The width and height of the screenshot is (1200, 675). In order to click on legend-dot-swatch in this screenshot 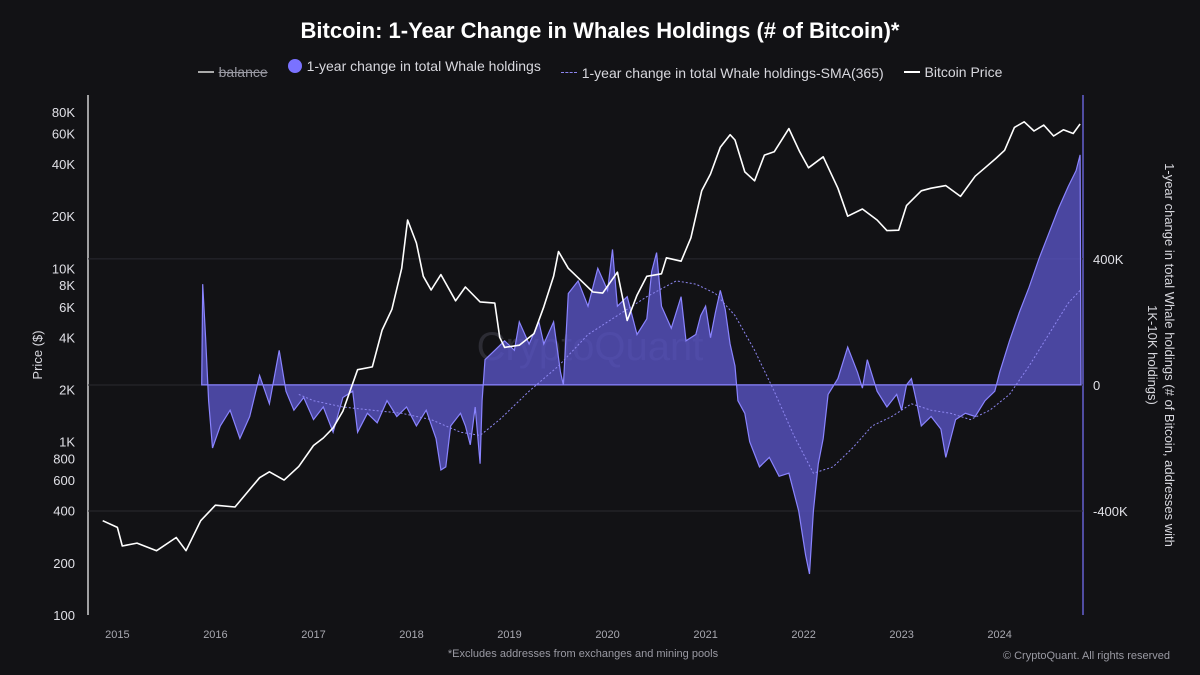, I will do `click(294, 66)`.